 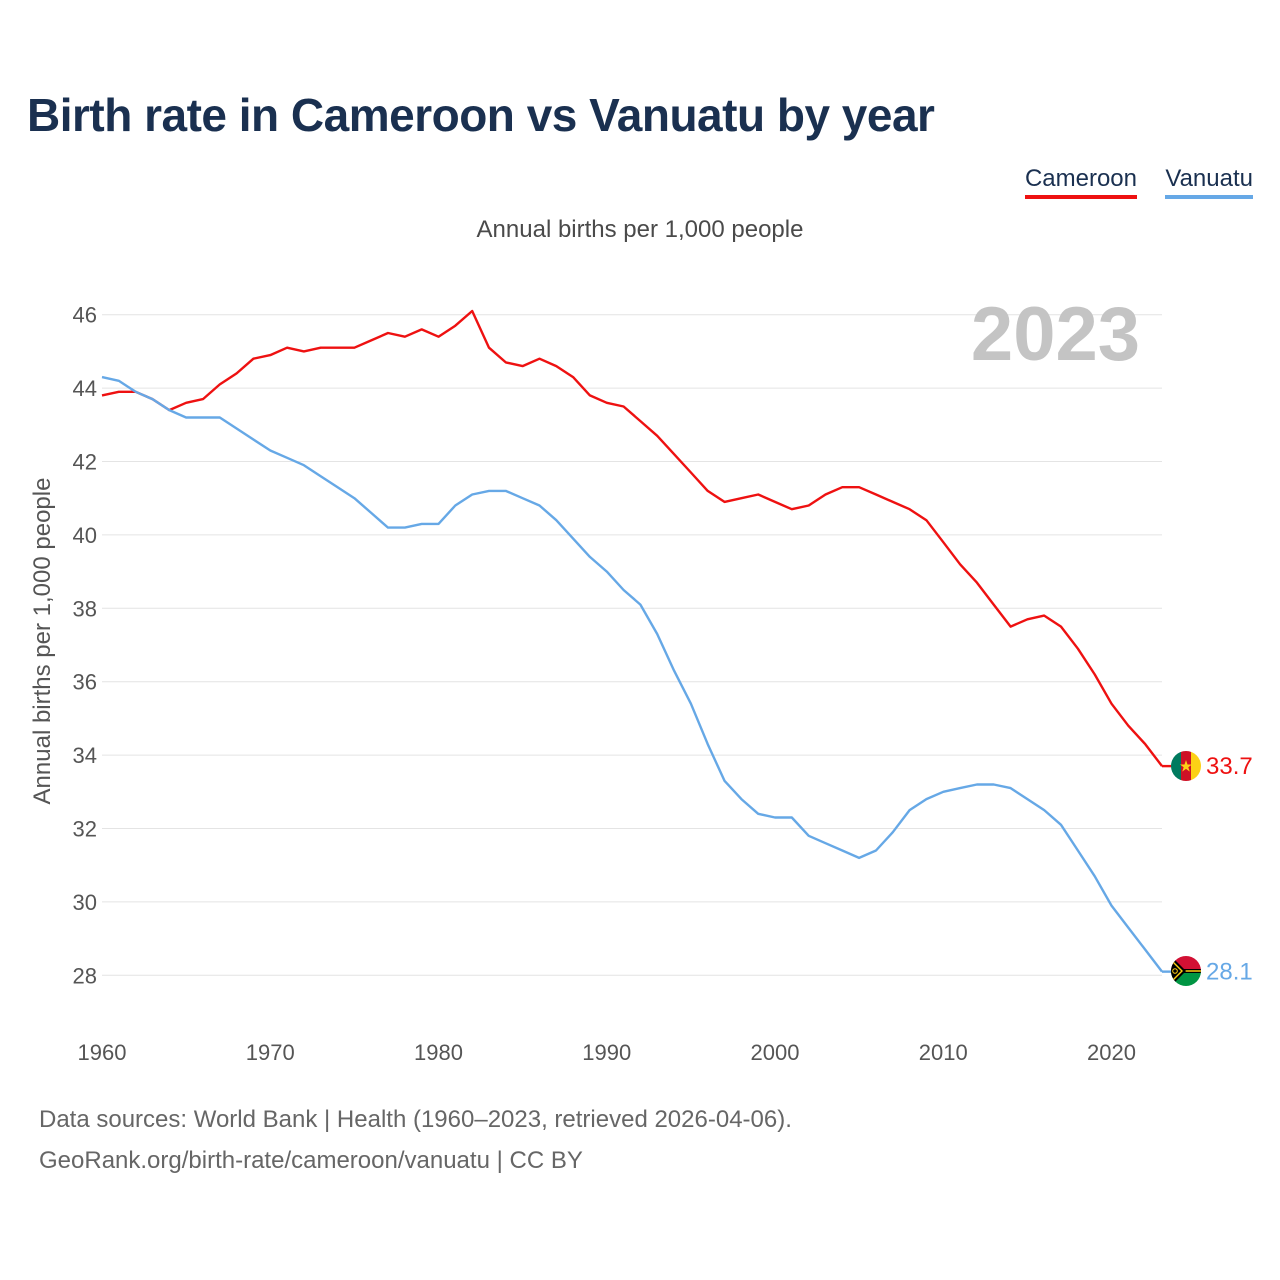 I want to click on y-tick-label: 28, so click(x=85, y=975).